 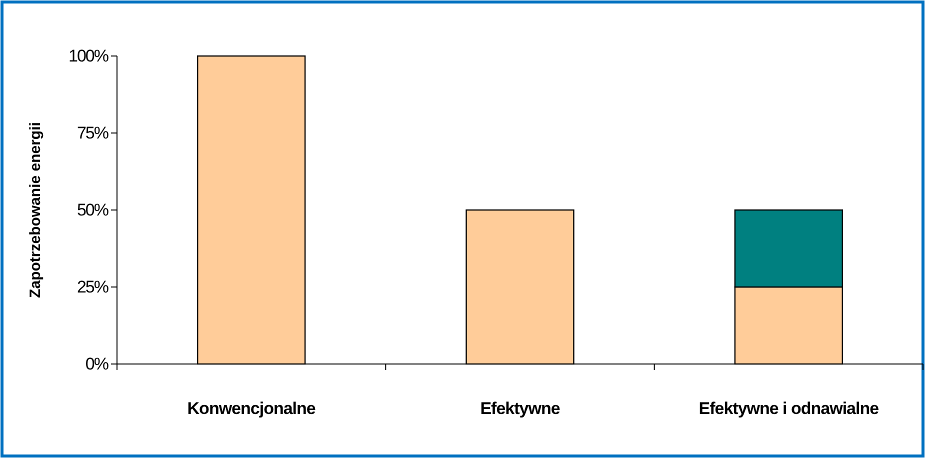 I want to click on y-tick-label: 75%, so click(x=92, y=132).